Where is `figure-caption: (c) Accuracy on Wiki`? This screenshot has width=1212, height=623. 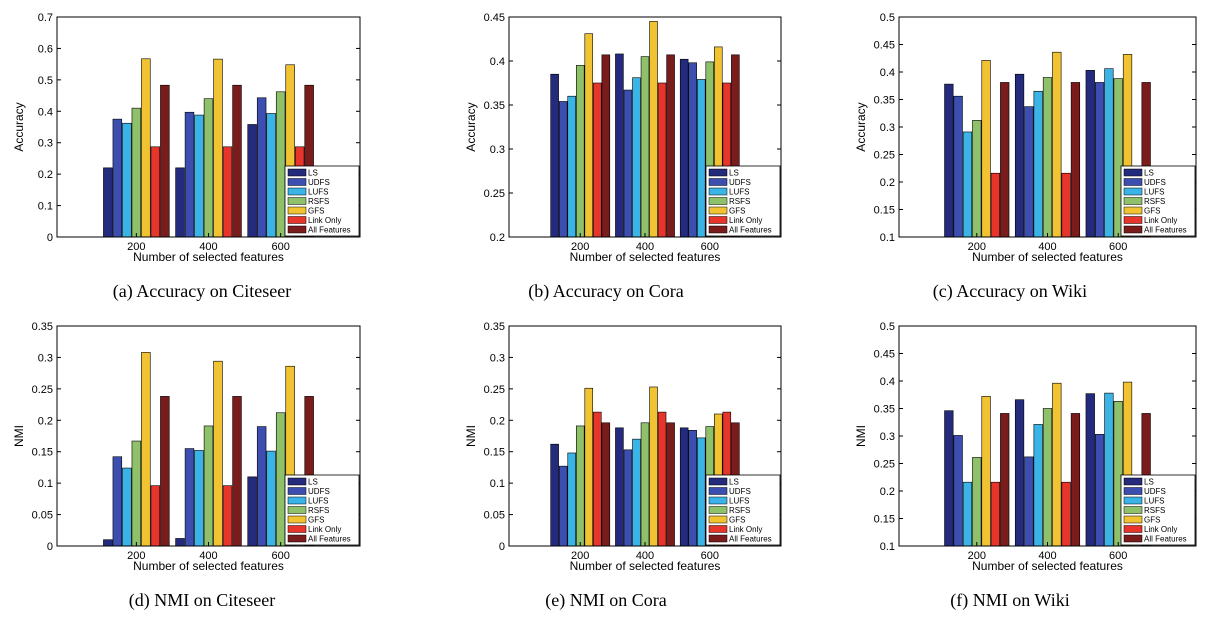
figure-caption: (c) Accuracy on Wiki is located at coordinates (1010, 291).